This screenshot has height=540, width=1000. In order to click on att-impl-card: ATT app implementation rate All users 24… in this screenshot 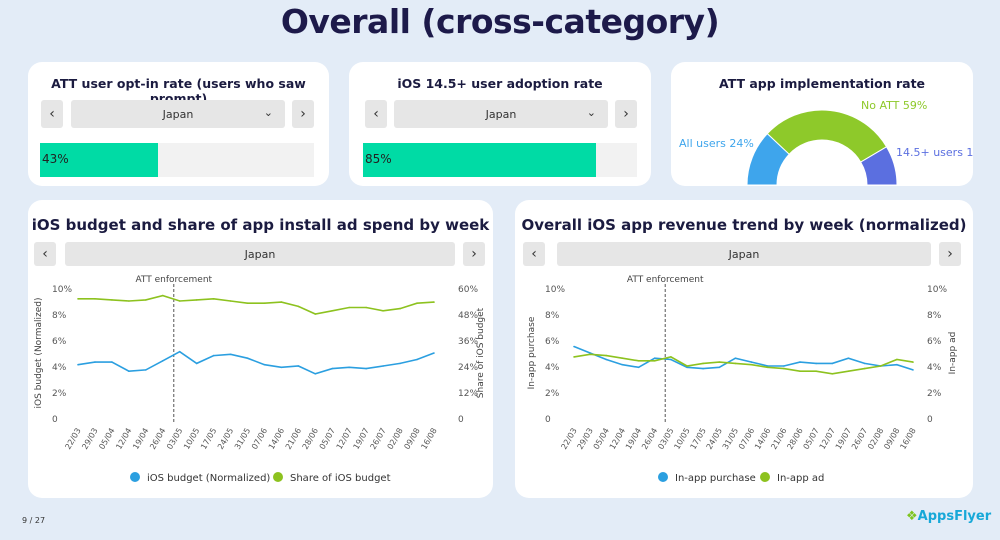, I will do `click(822, 124)`.